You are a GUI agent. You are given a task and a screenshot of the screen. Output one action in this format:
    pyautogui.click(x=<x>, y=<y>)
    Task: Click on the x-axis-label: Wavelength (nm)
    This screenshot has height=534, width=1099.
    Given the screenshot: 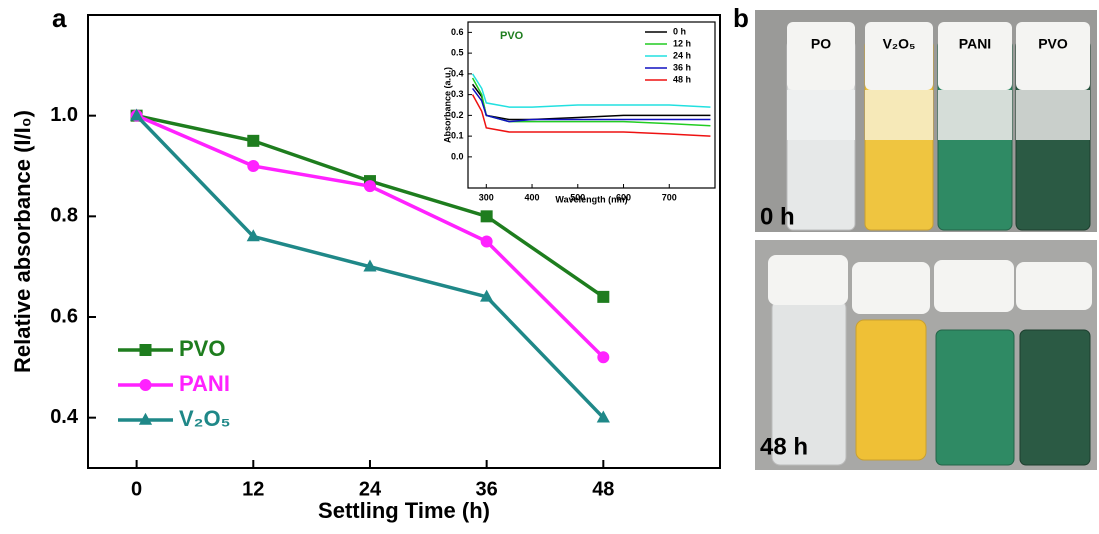 What is the action you would take?
    pyautogui.click(x=591, y=199)
    